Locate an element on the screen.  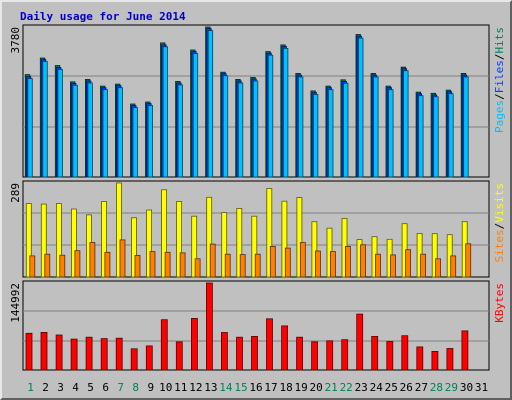
x-tick-label-10: 10 is located at coordinates (165, 387).